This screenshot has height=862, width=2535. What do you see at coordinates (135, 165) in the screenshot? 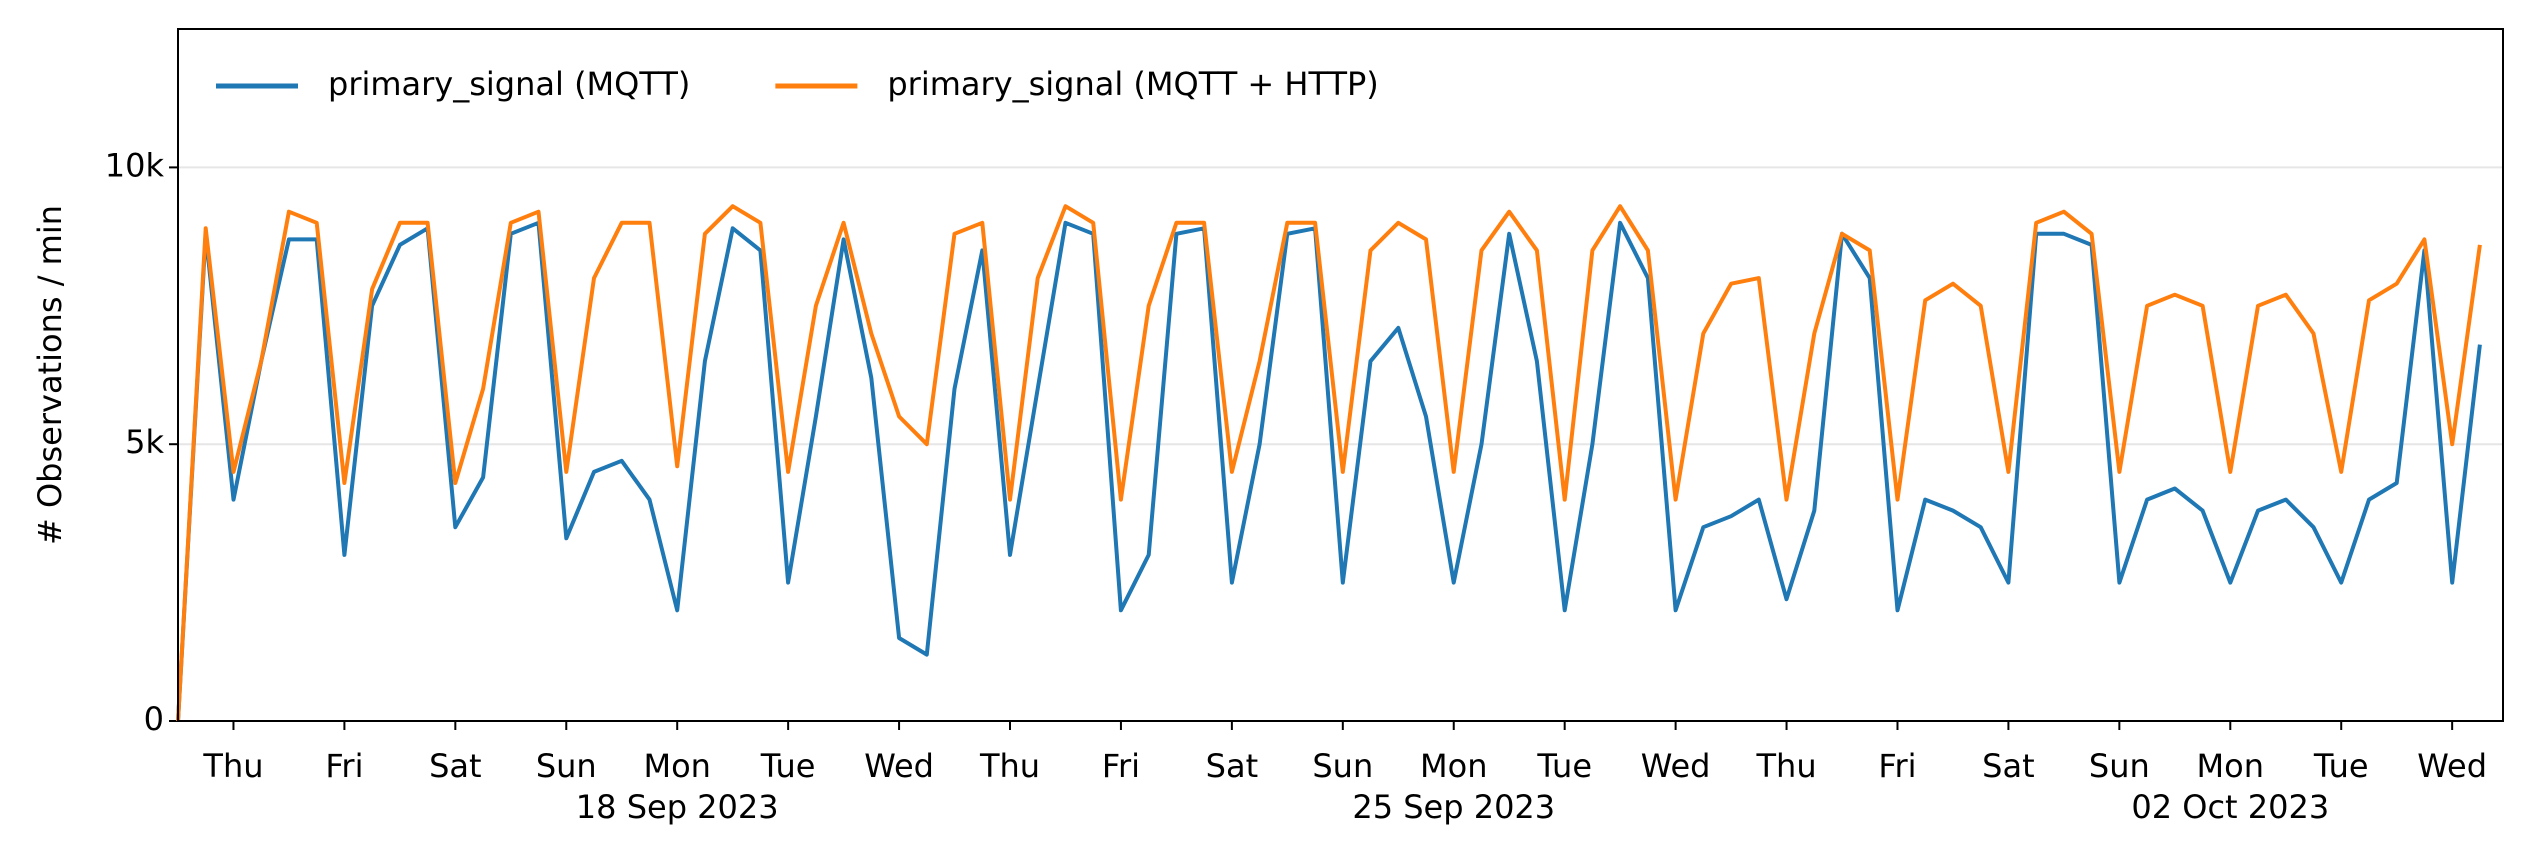
I see `y-tick-label: 10k` at bounding box center [135, 165].